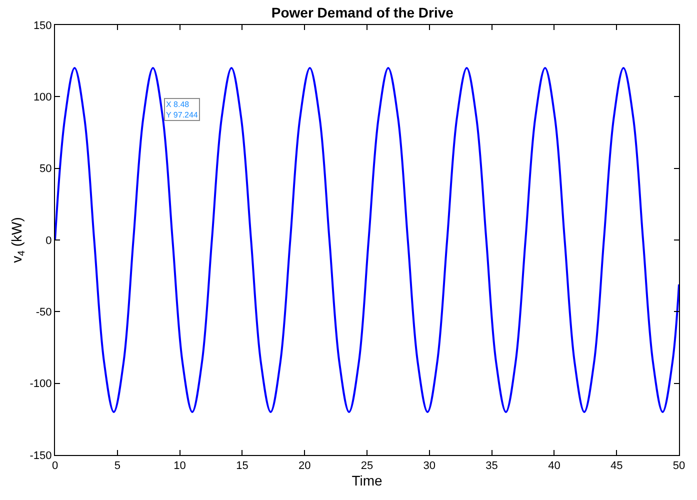 This screenshot has width=697, height=500. What do you see at coordinates (492, 466) in the screenshot?
I see `x-tick-label: 35` at bounding box center [492, 466].